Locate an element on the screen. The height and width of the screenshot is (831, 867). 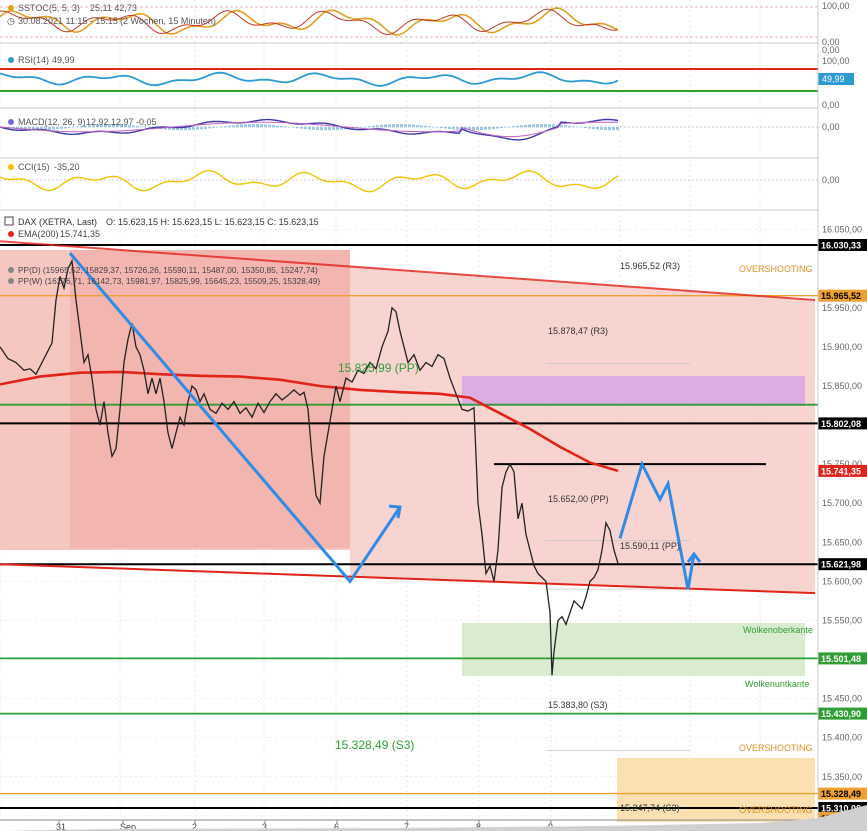
s3-247-label: 15.247,74 (S3) is located at coordinates (650, 808).